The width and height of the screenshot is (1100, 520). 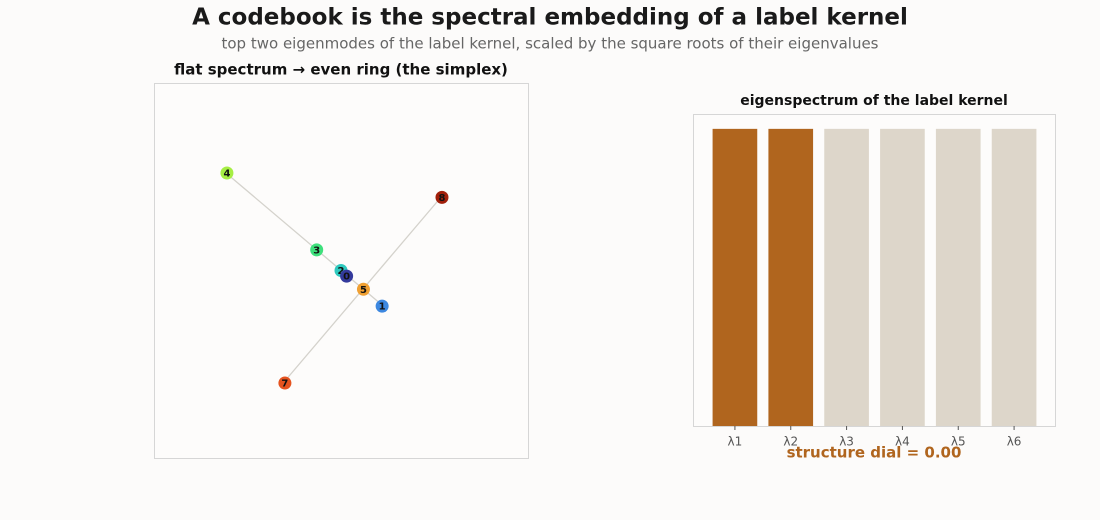 I want to click on point-label: 0, so click(x=346, y=277).